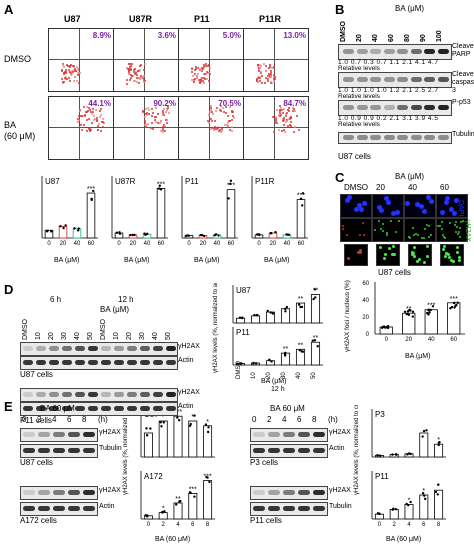 The image size is (474, 550). I want to click on cell-line-label: A172 cells, so click(38, 520).